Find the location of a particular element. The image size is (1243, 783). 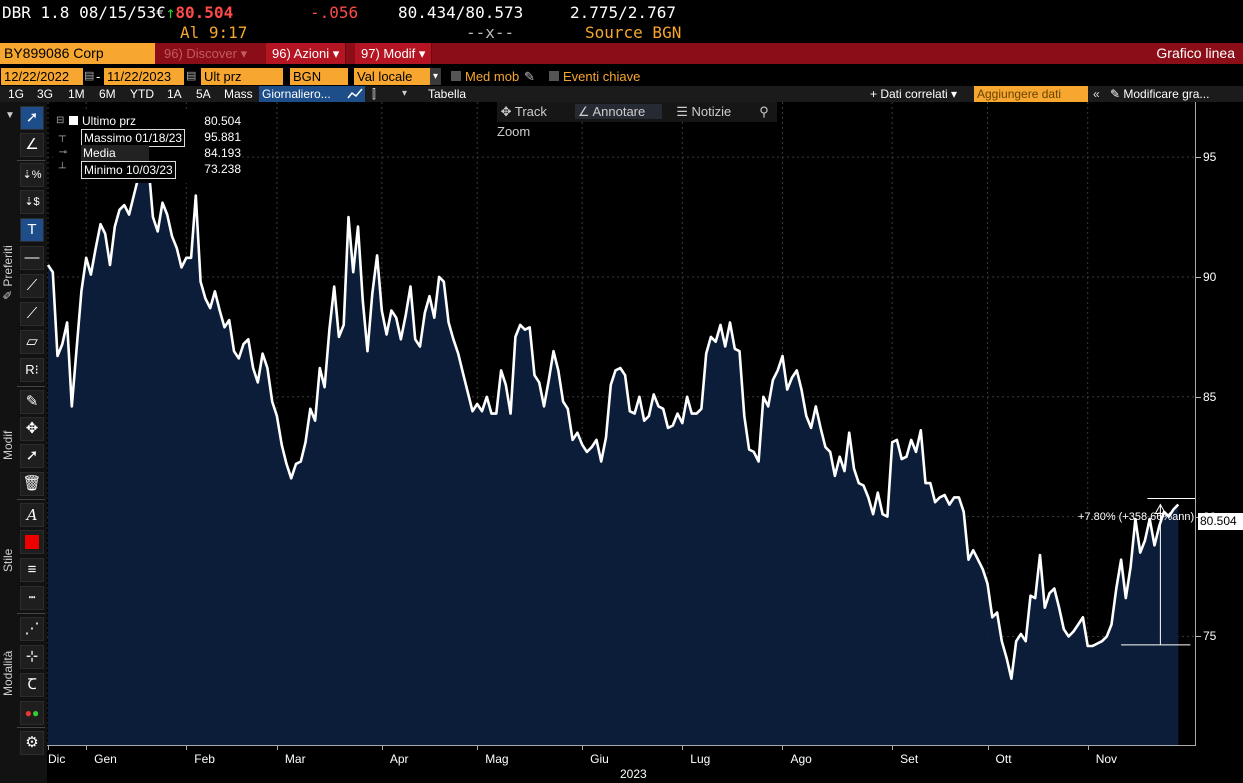

period-1a: 1A is located at coordinates (174, 94).